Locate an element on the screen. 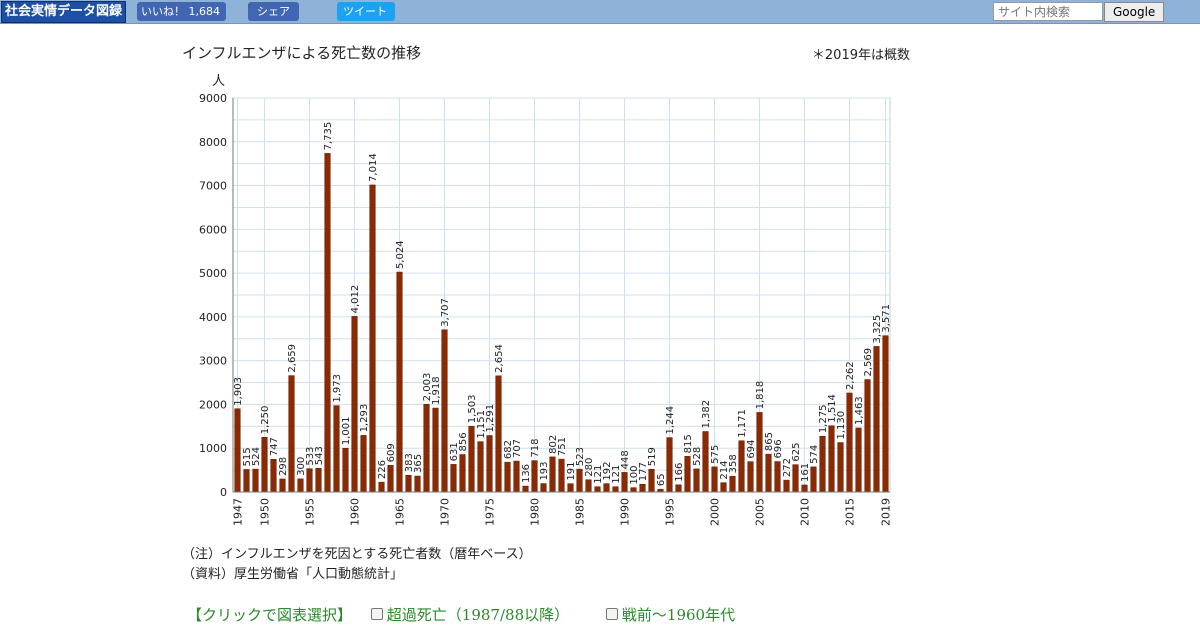 Image resolution: width=1200 pixels, height=630 pixels. y-tick-label: 8000 is located at coordinates (213, 142).